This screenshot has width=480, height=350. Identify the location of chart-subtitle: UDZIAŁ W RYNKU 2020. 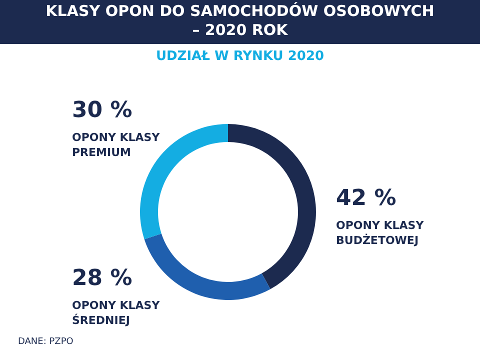
(240, 56).